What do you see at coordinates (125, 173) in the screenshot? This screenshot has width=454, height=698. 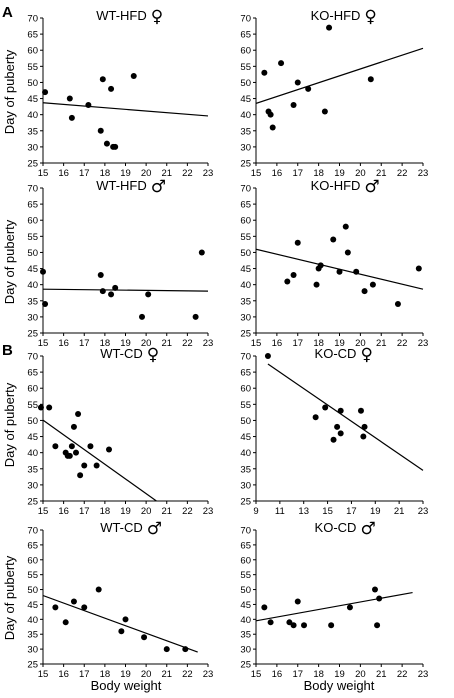 I see `x-tick-label: 19` at bounding box center [125, 173].